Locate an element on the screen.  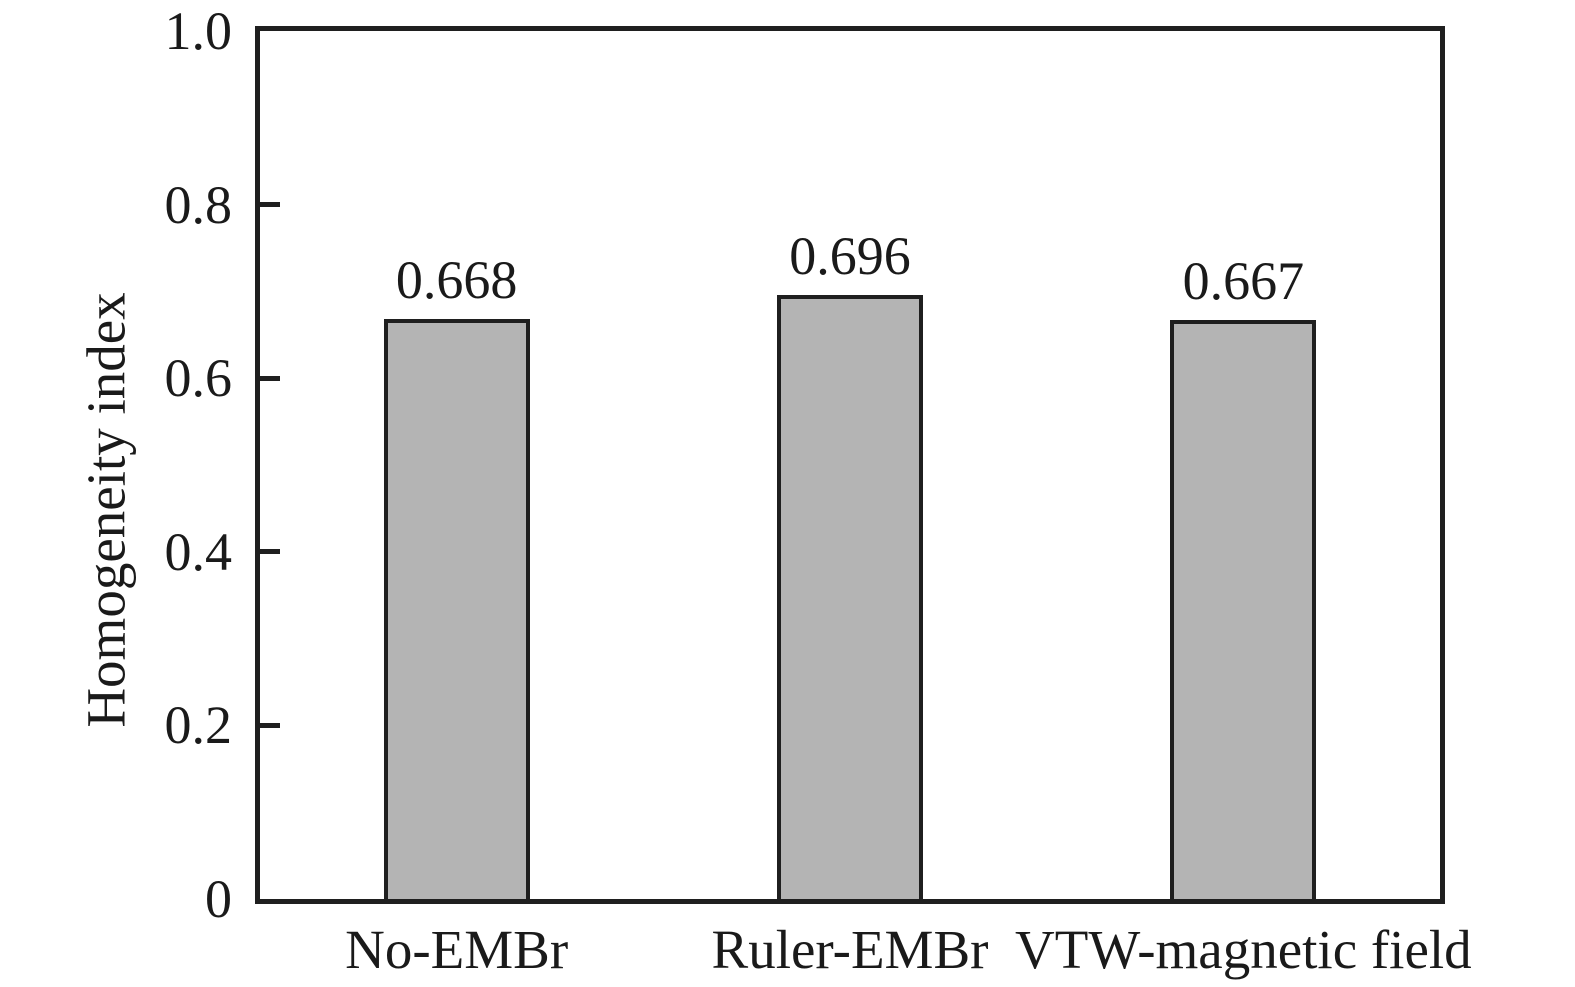
y-axis-tick-label: 0 is located at coordinates (218, 899).